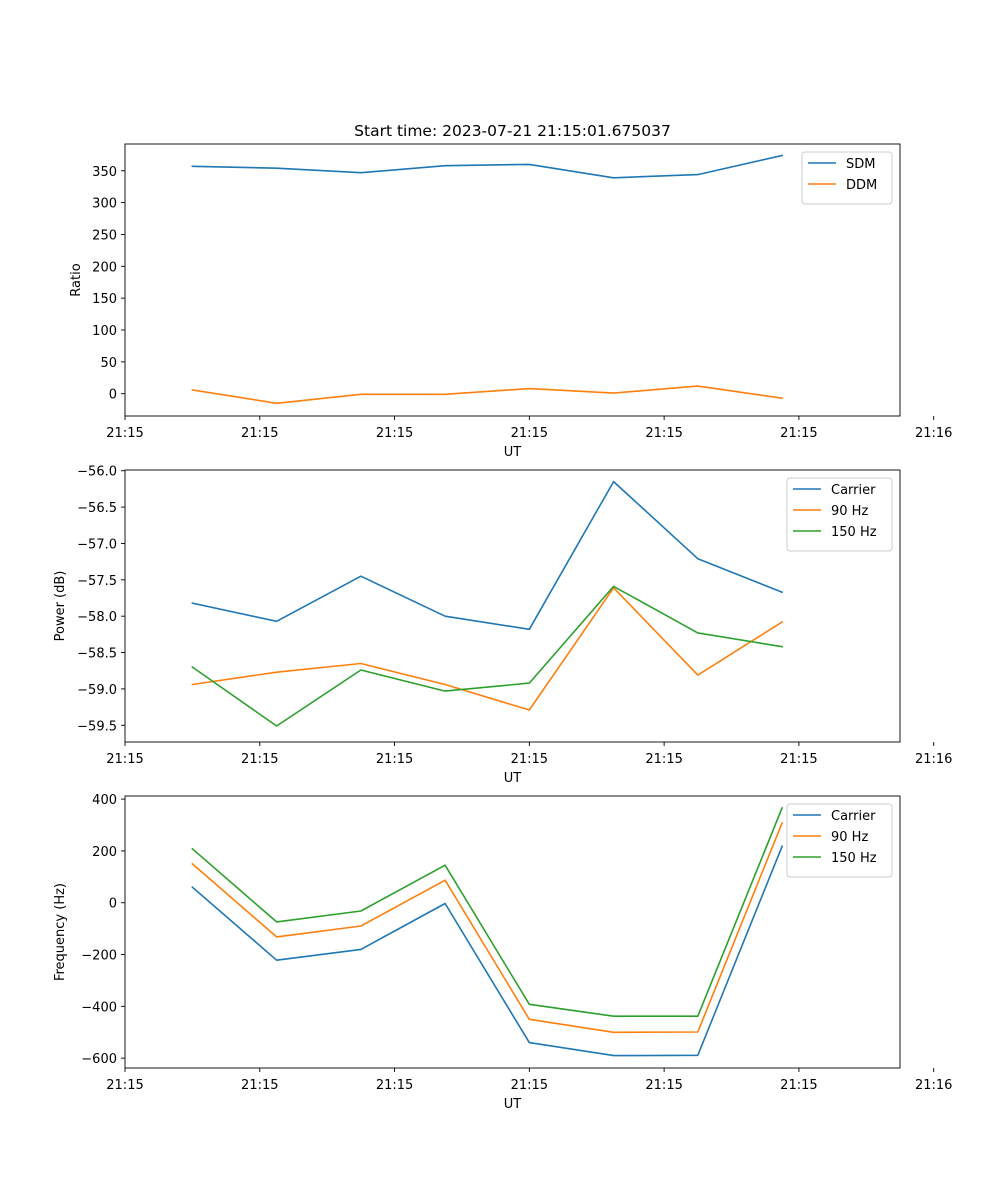 This screenshot has width=1000, height=1200. What do you see at coordinates (108, 363) in the screenshot?
I see `y-tick-label: 50` at bounding box center [108, 363].